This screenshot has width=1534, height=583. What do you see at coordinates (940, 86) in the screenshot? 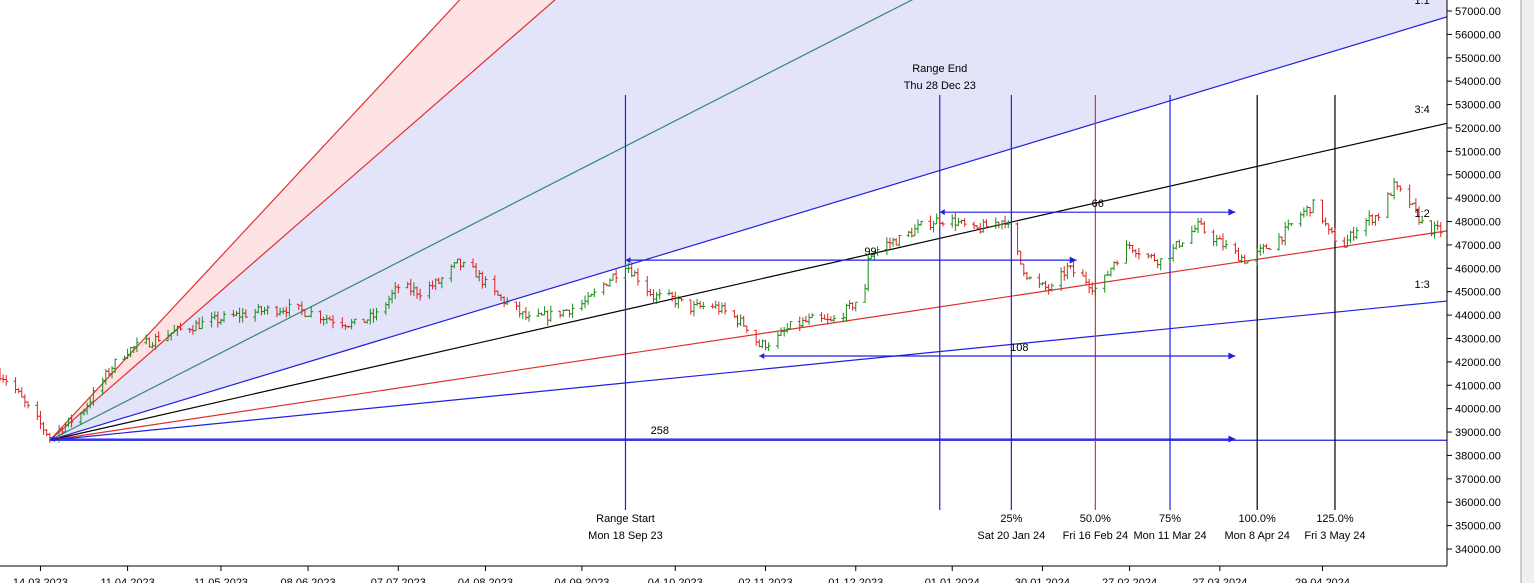
I see `range-end-date: Thu 28 Dec 23` at bounding box center [940, 86].